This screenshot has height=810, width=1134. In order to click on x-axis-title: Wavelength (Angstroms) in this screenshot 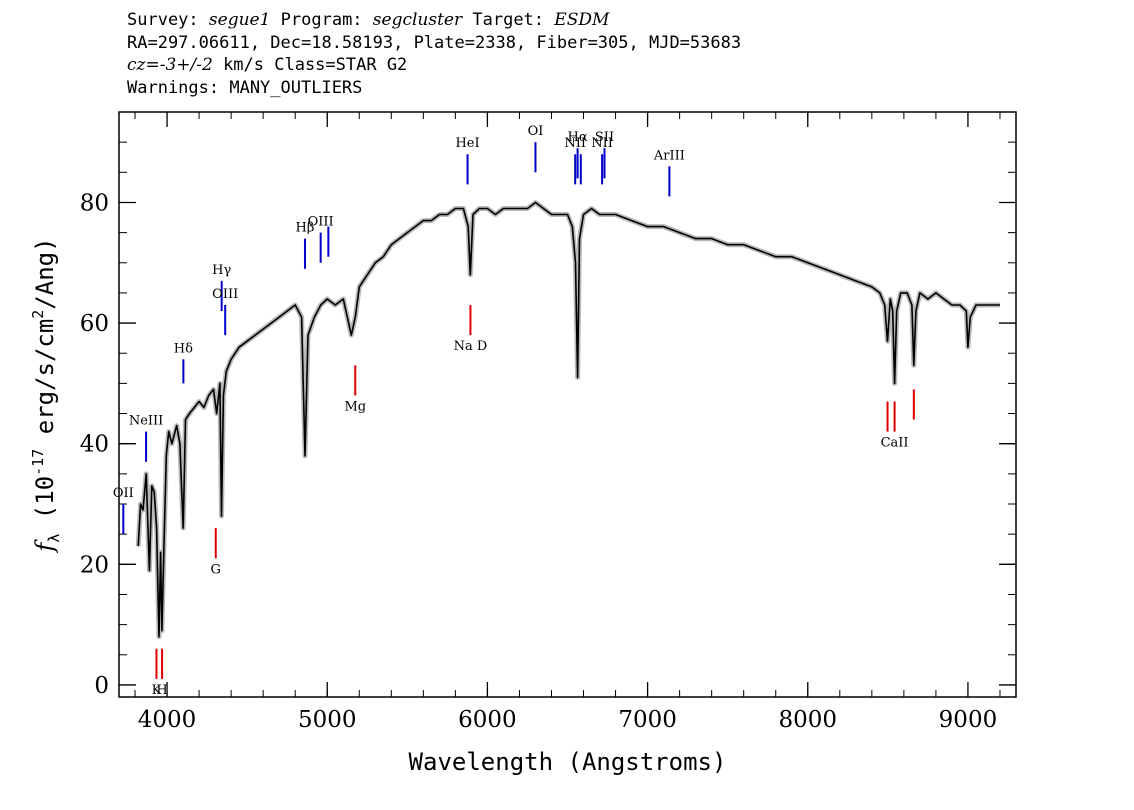, I will do `click(568, 762)`.